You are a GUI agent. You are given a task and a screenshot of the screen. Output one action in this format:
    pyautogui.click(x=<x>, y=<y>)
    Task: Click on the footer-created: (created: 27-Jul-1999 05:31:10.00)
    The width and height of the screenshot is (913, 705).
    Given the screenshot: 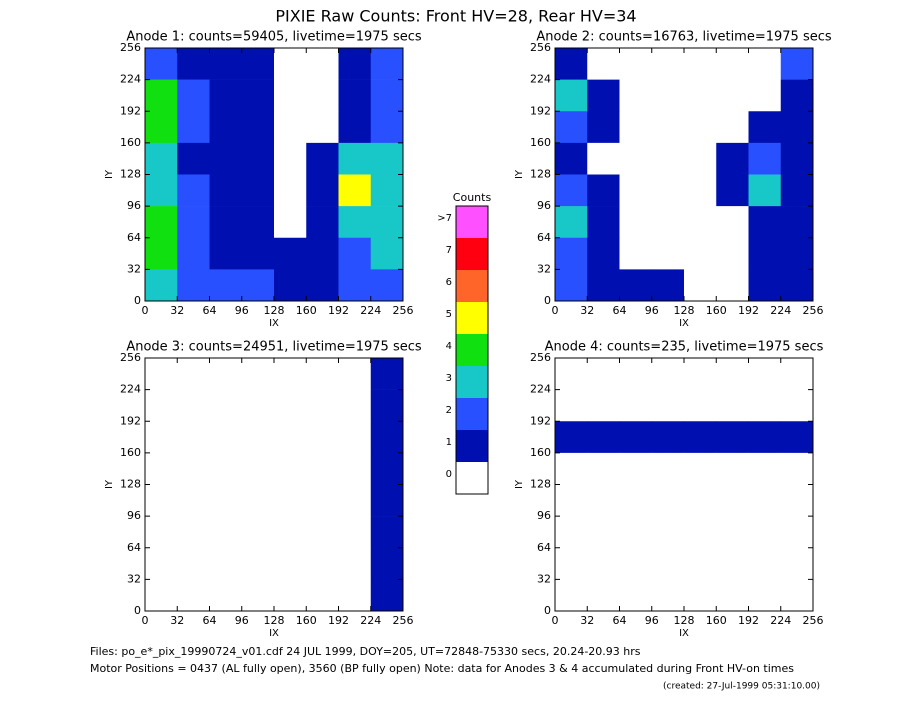 What is the action you would take?
    pyautogui.click(x=741, y=687)
    